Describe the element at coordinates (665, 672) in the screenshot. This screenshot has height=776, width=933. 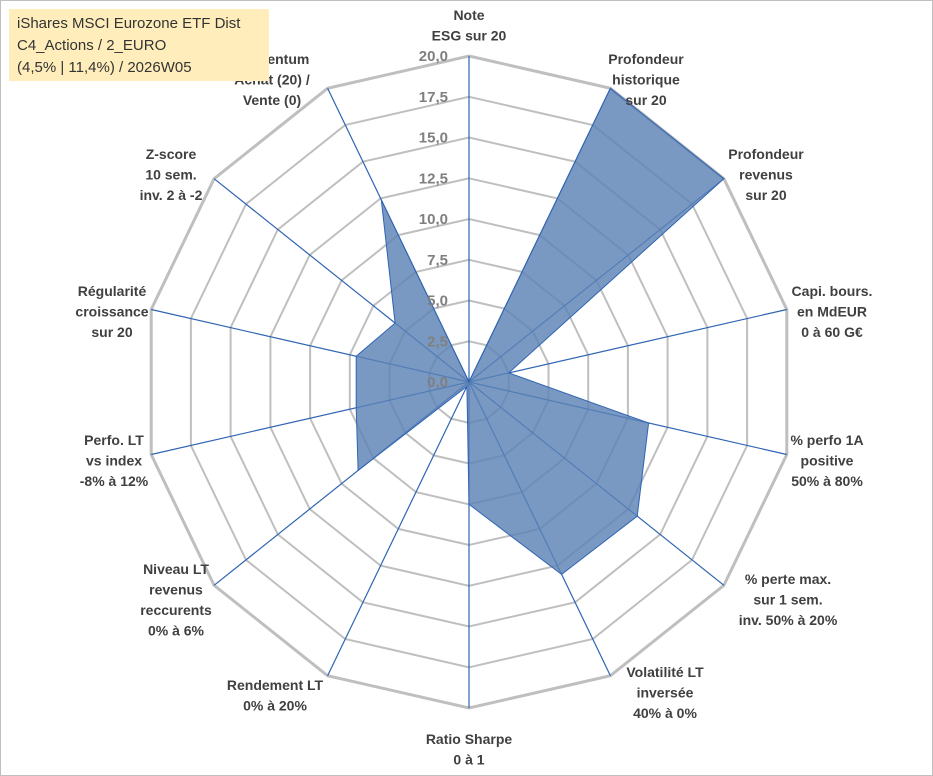
I see `axis-label-line: Volatilité LT` at that location.